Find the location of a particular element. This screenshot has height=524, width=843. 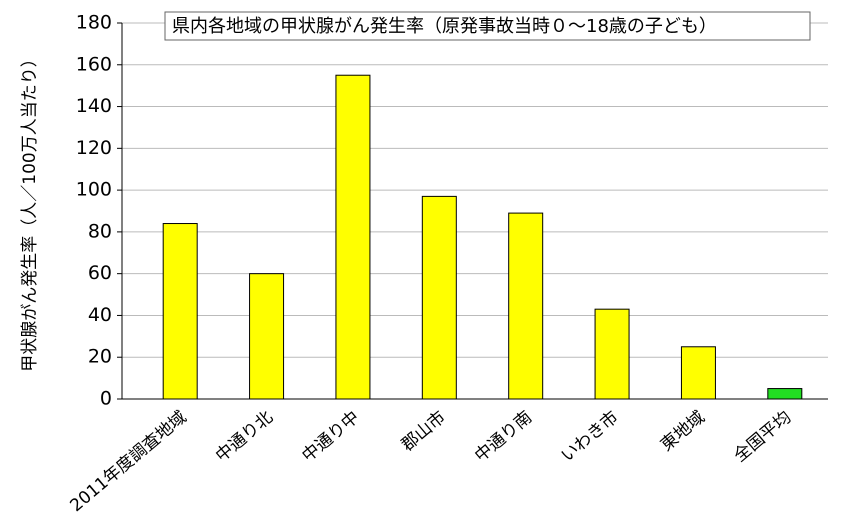

x-tick-label: 郡山市 is located at coordinates (424, 431).